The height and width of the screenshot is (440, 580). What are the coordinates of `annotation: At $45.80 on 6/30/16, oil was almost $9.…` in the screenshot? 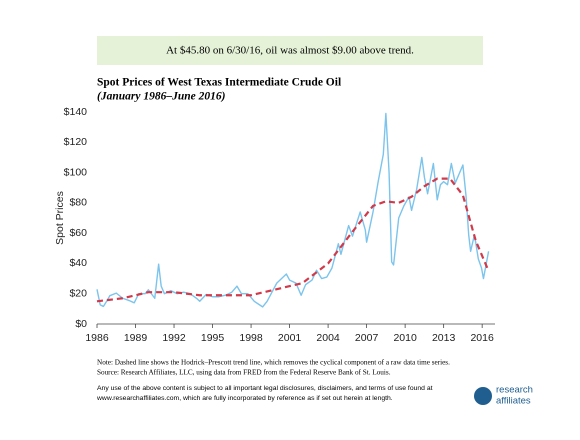 It's located at (290, 51).